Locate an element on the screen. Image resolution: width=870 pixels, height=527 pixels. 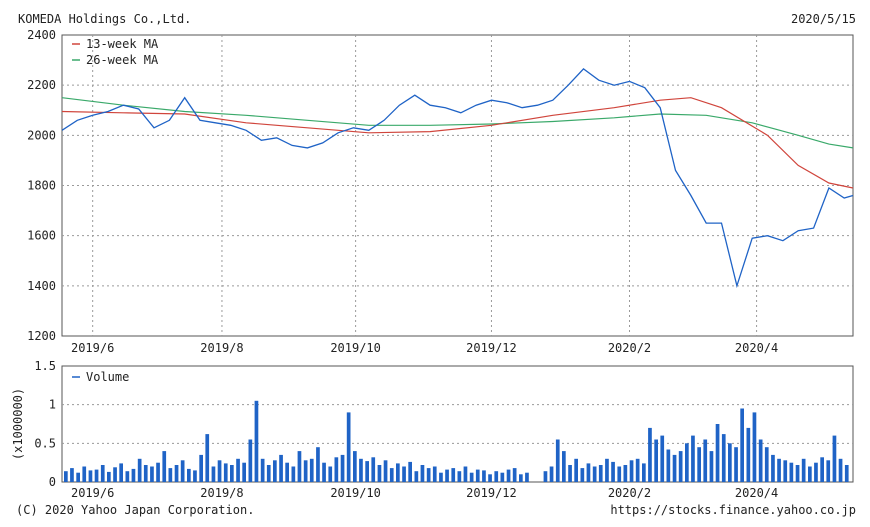
chart-date: 2020/5/15 is located at coordinates (823, 19).